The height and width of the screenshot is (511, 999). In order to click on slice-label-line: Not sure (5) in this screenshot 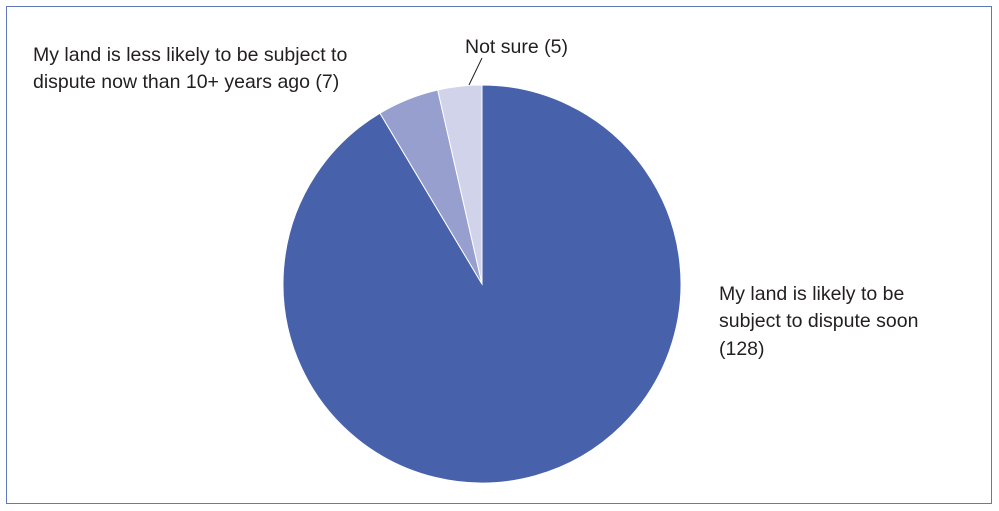, I will do `click(516, 47)`.